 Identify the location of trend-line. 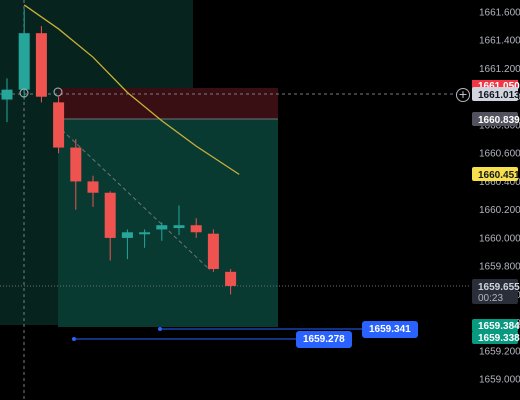
(136, 200).